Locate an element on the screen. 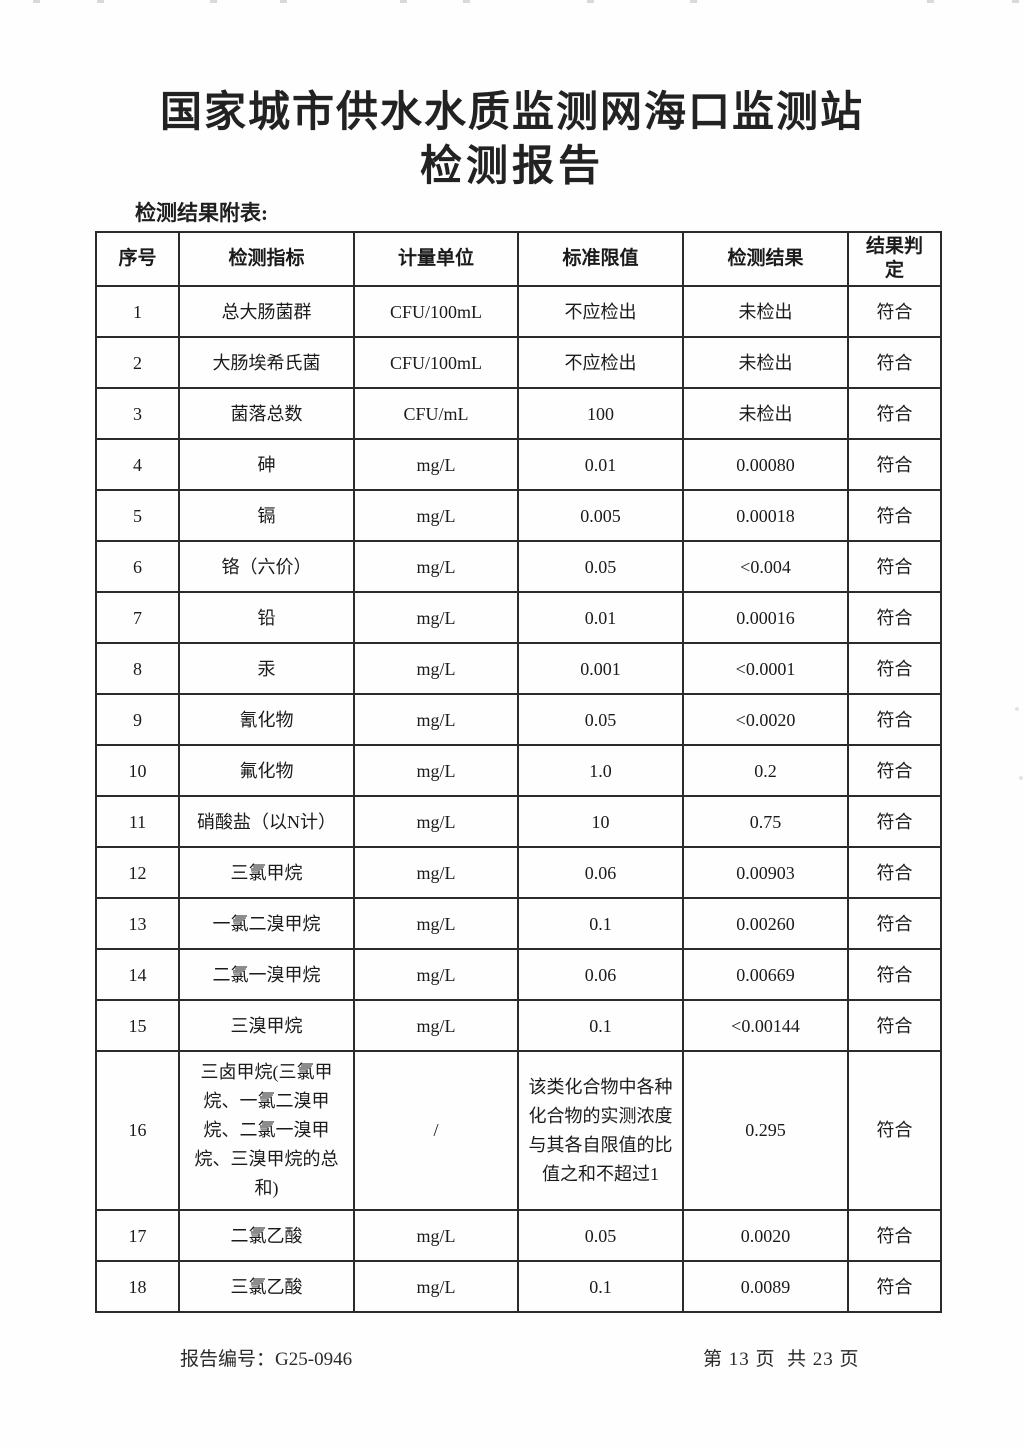  table-cell: 15 is located at coordinates (137, 1025).